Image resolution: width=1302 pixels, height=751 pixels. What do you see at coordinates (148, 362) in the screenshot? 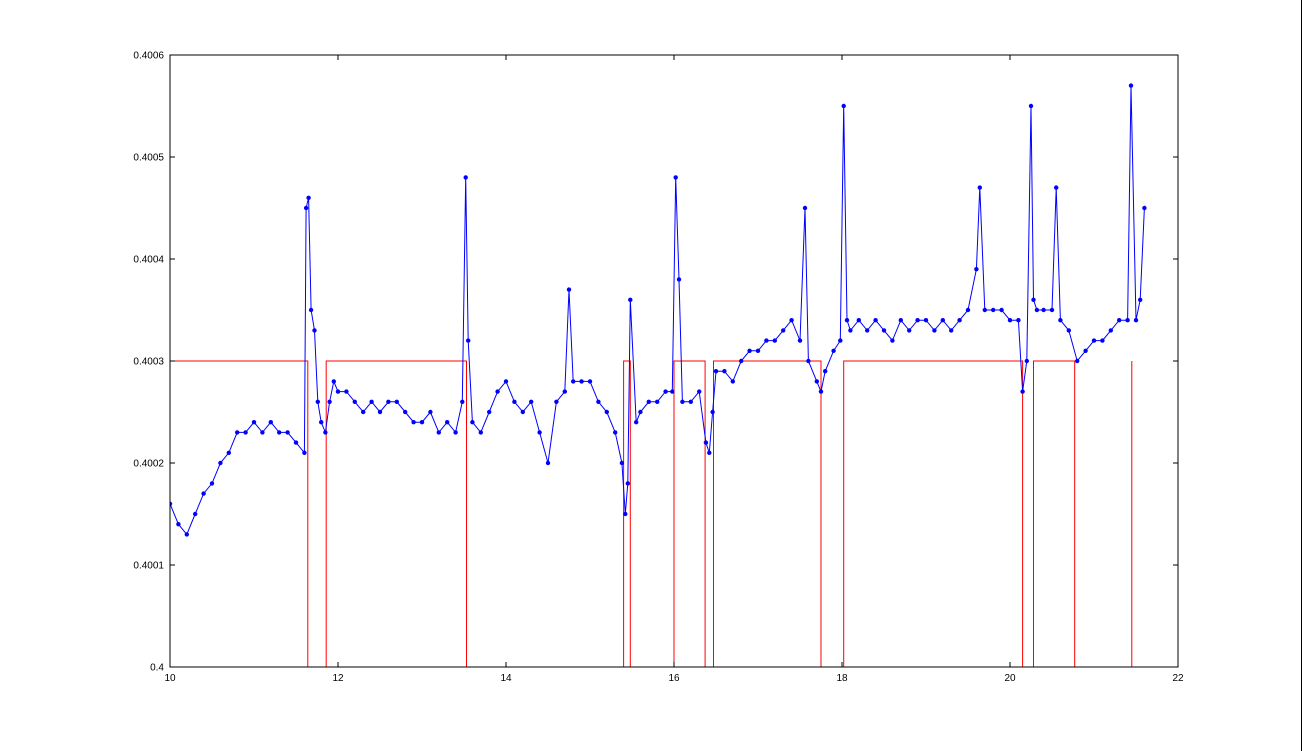
I see `y-tick-label: 0.4003` at bounding box center [148, 362].